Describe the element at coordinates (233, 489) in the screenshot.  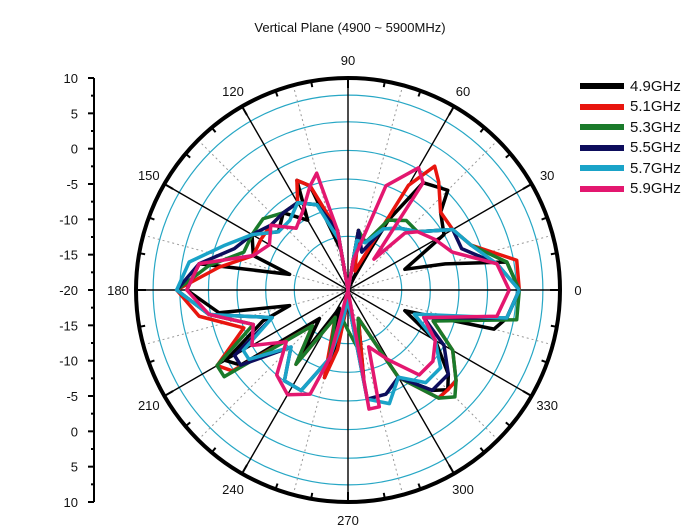
I see `angle-label: 240` at that location.